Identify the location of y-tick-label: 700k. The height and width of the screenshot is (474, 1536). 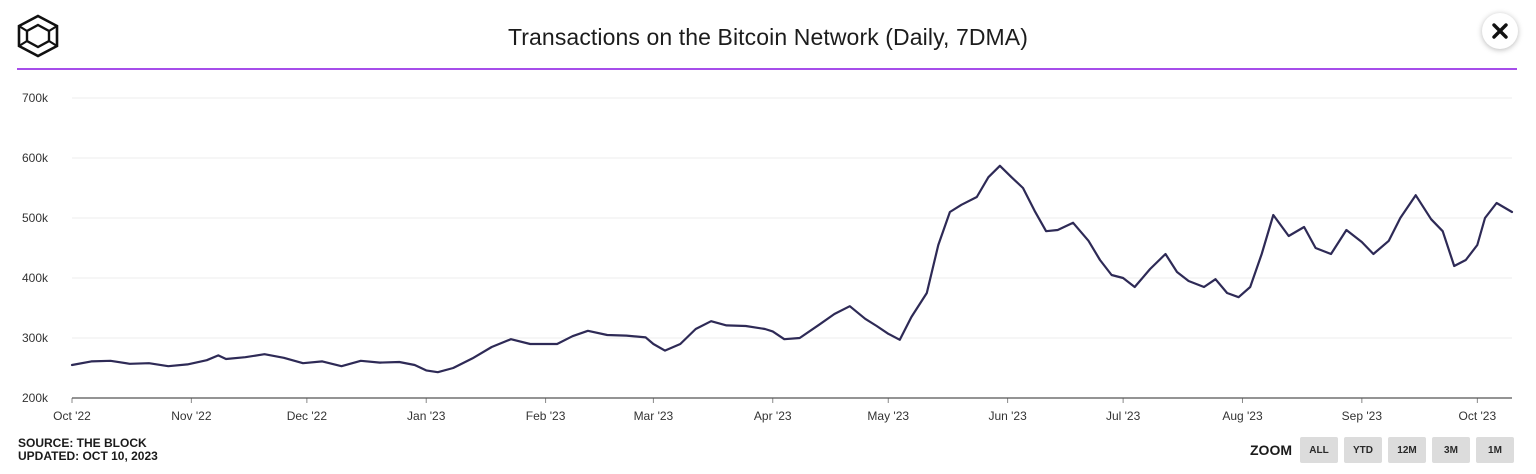
(35, 98).